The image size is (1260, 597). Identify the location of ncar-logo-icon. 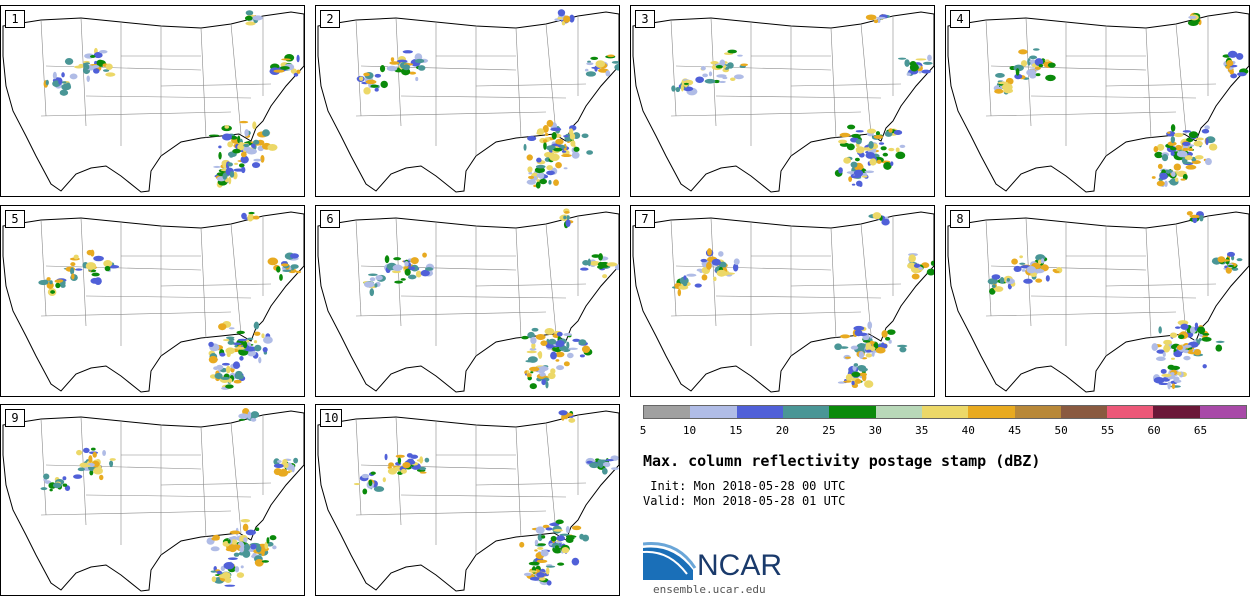
(670, 561).